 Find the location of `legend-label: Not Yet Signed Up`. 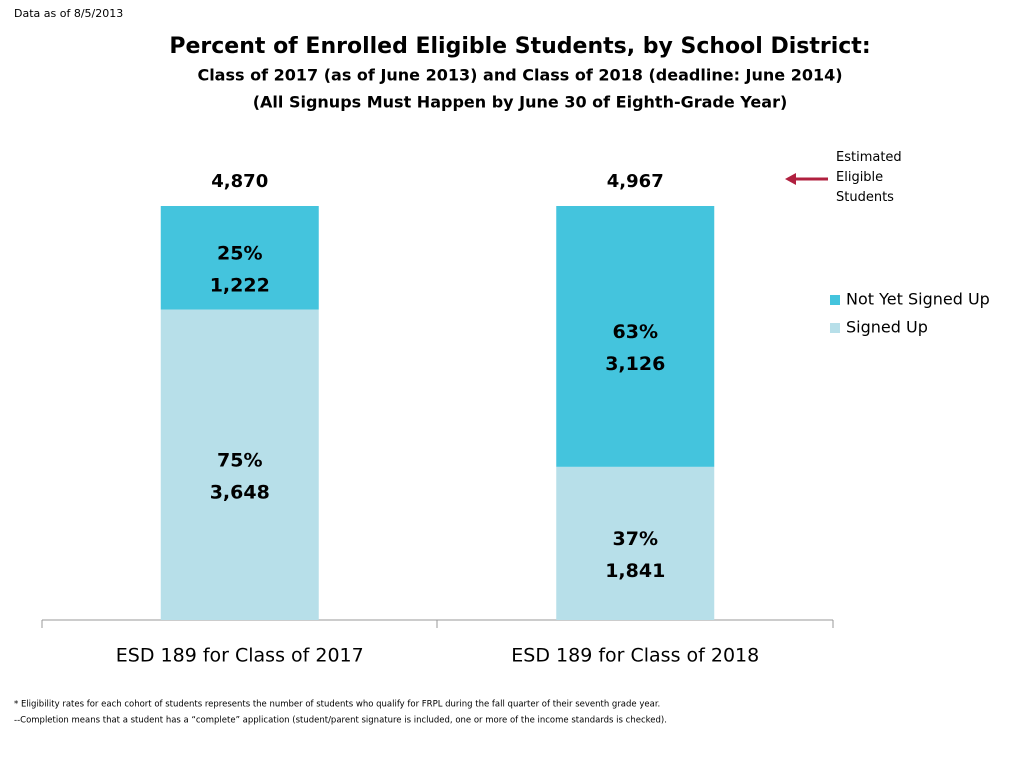

legend-label: Not Yet Signed Up is located at coordinates (918, 299).